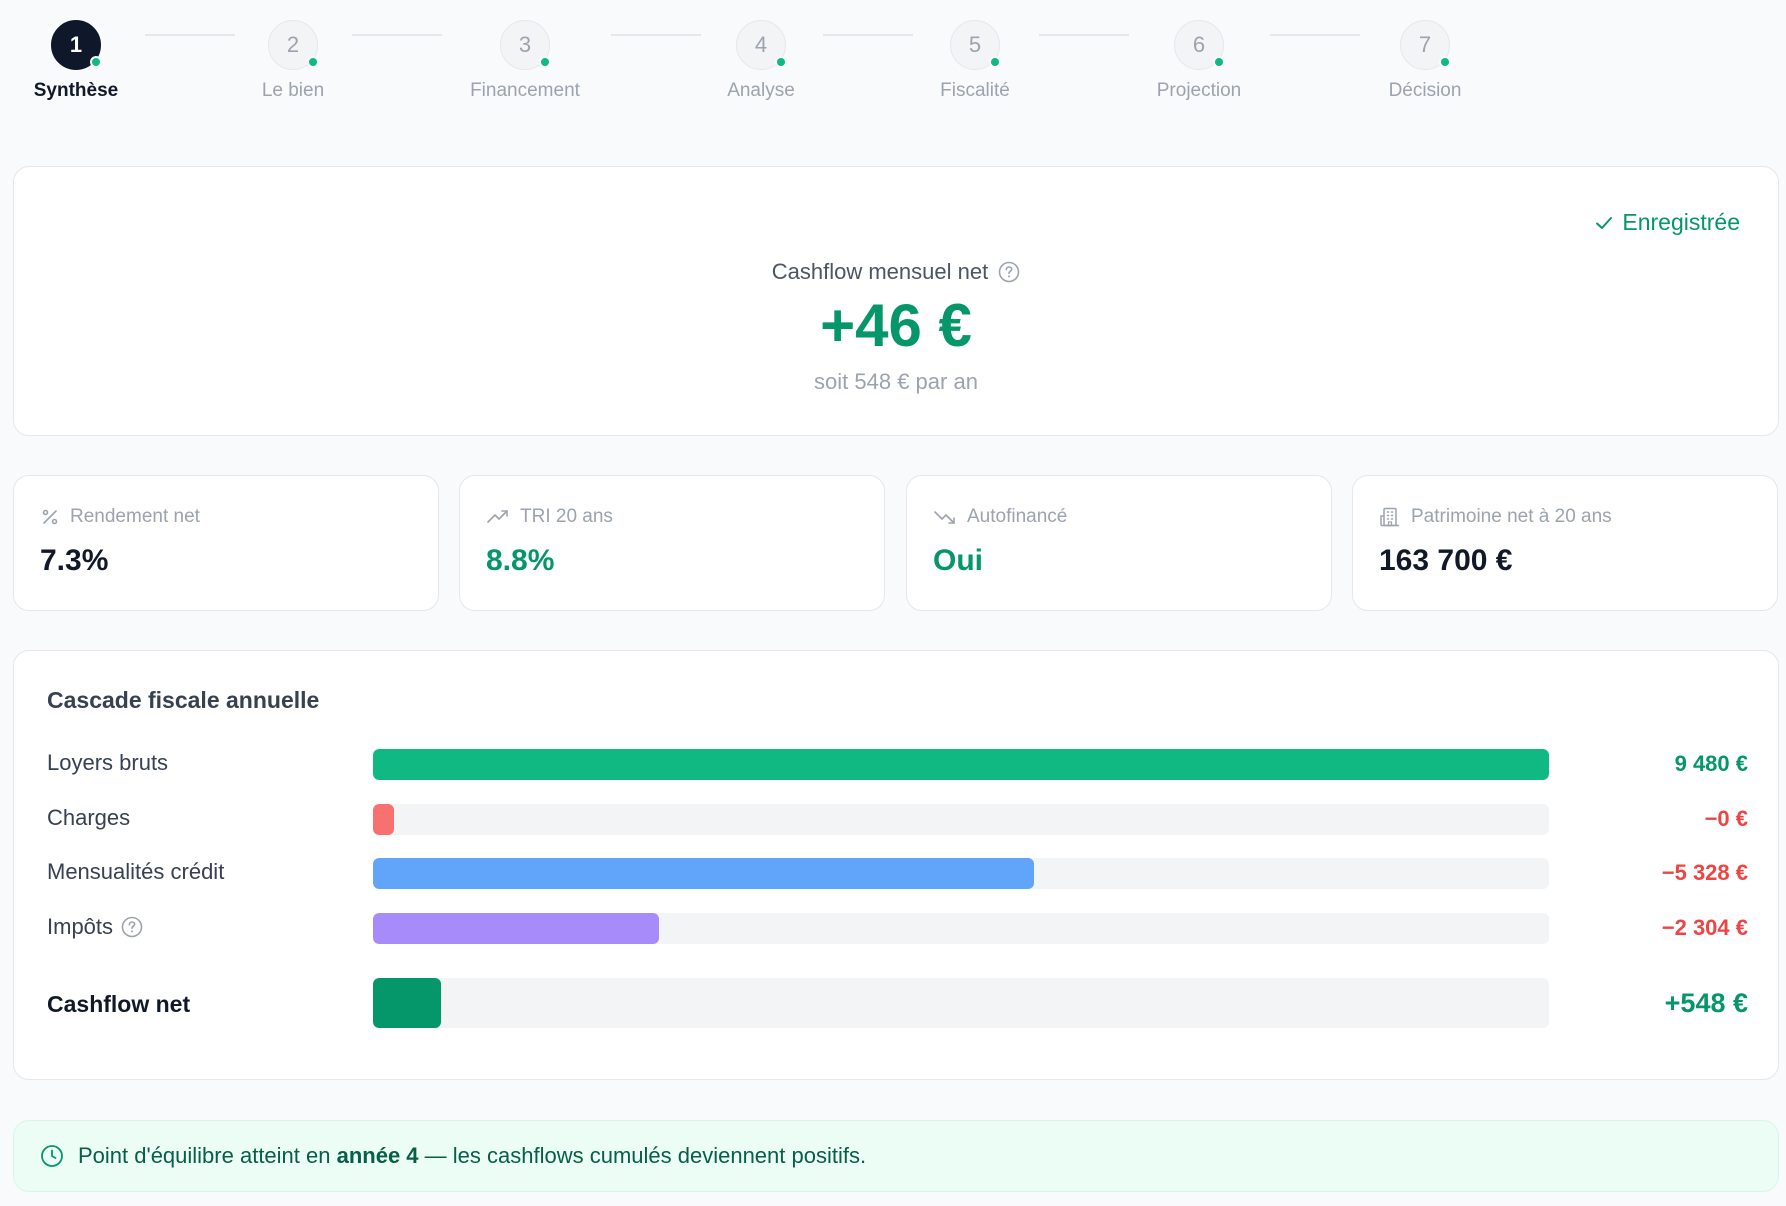 The image size is (1786, 1206). Describe the element at coordinates (76, 90) in the screenshot. I see `step-label: Synthèse` at that location.